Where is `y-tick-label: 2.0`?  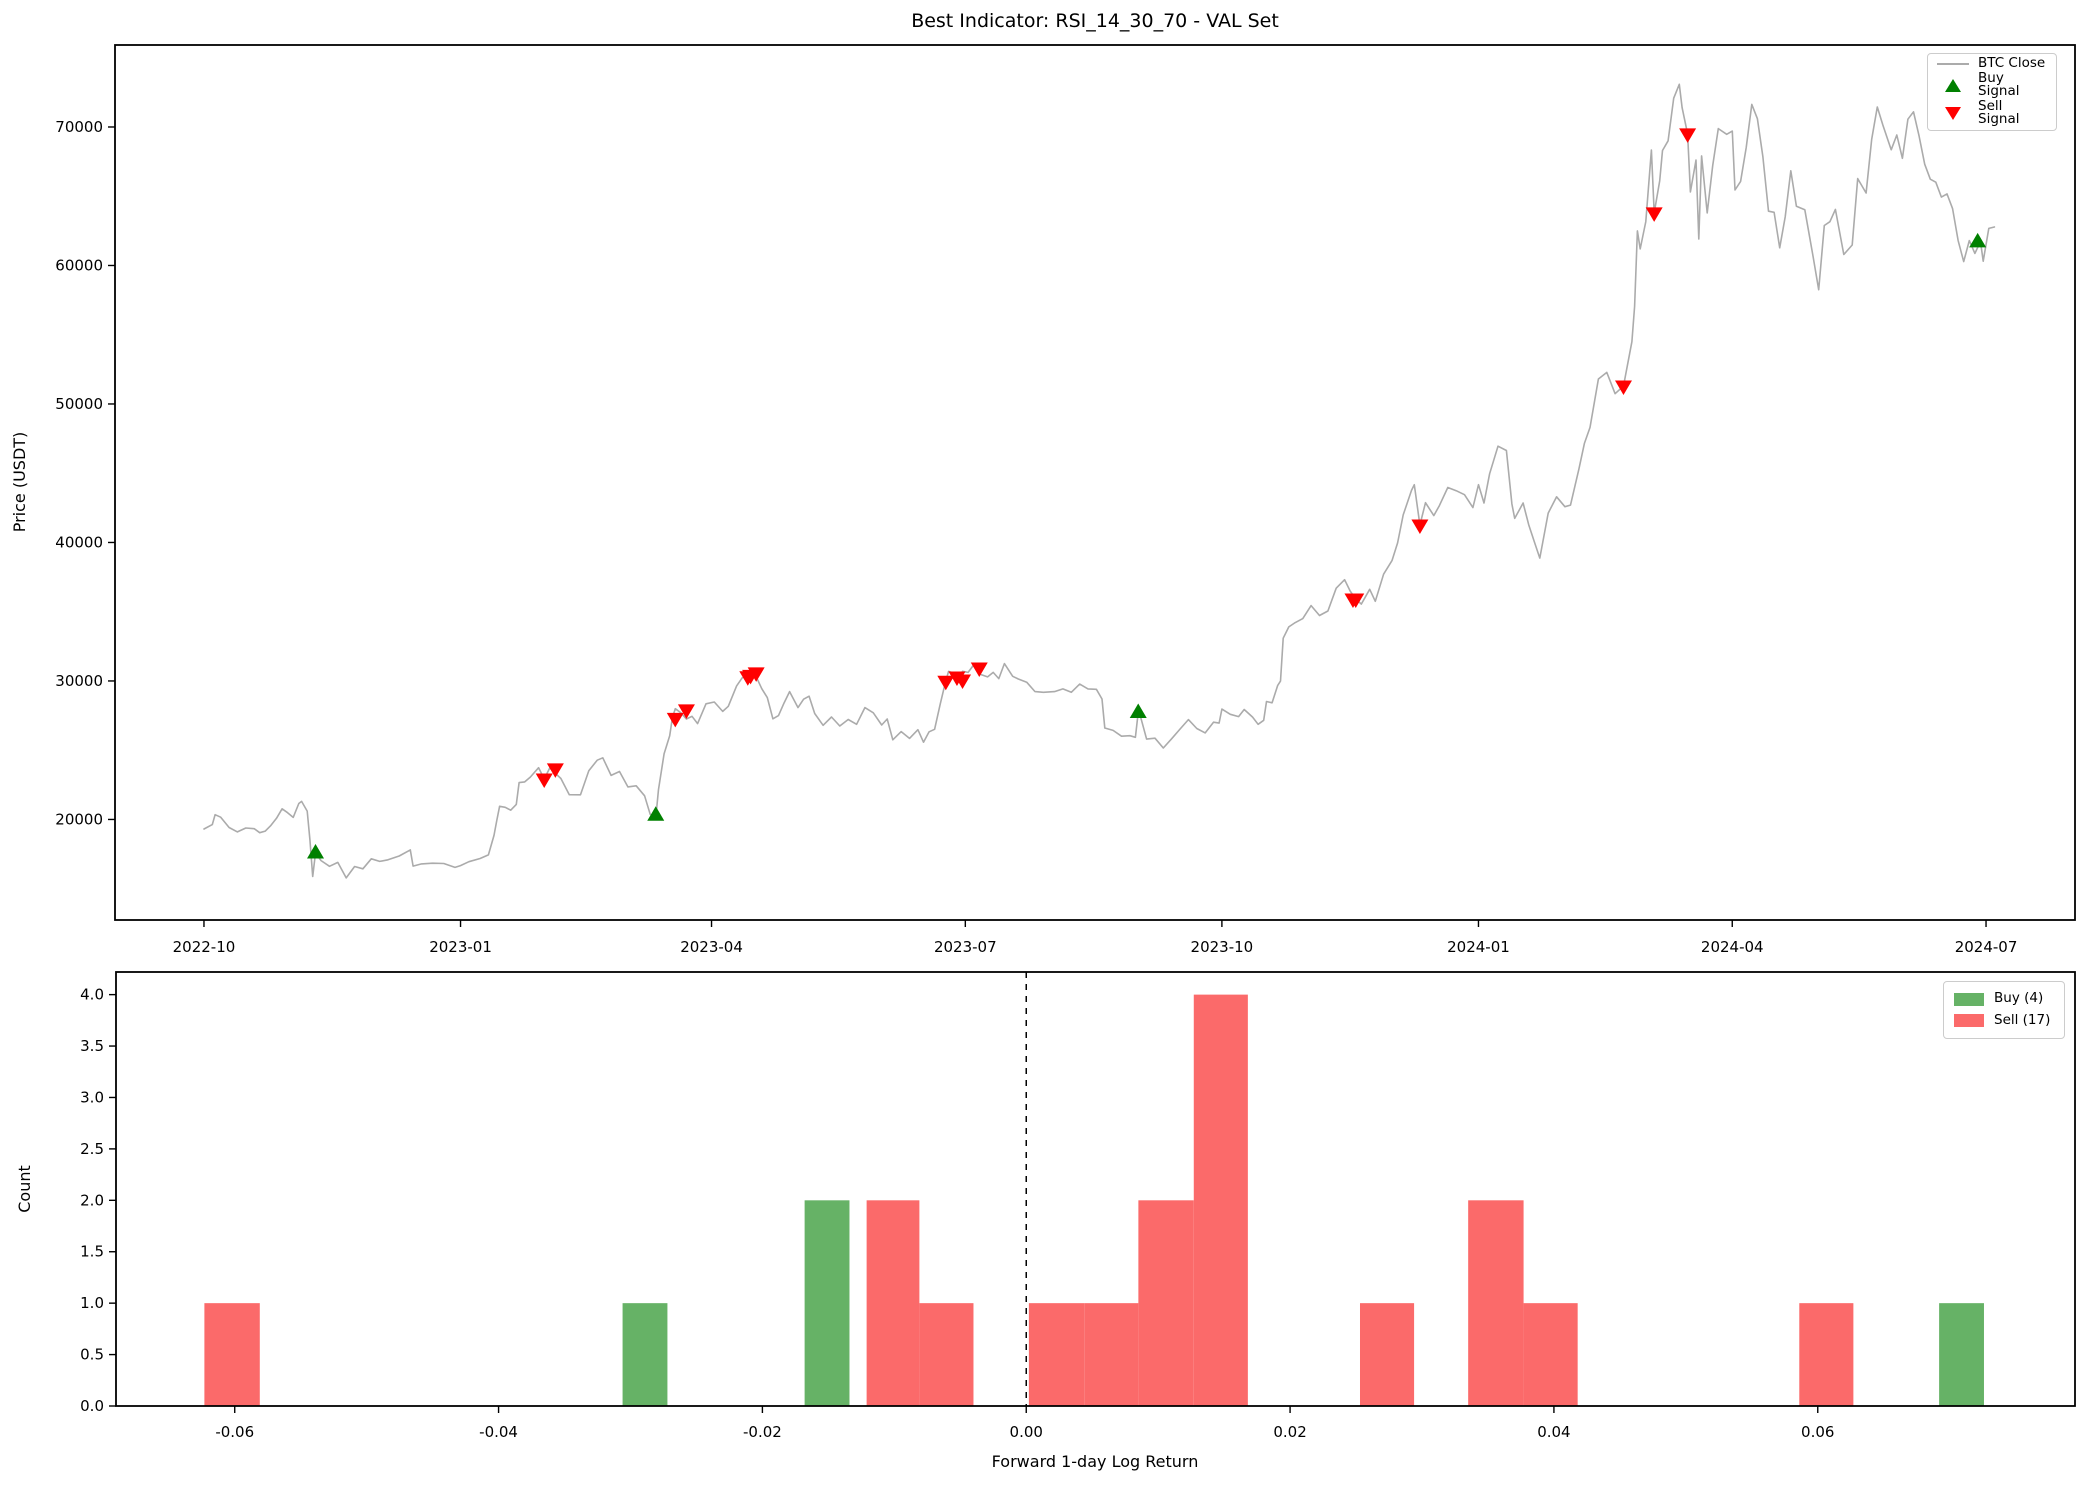
y-tick-label: 2.0 is located at coordinates (92, 1200).